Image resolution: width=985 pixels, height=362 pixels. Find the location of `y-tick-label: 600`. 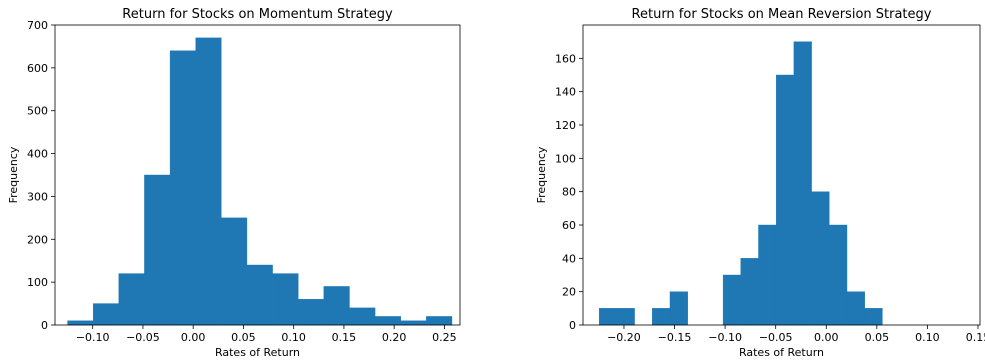

y-tick-label: 600 is located at coordinates (37, 68).